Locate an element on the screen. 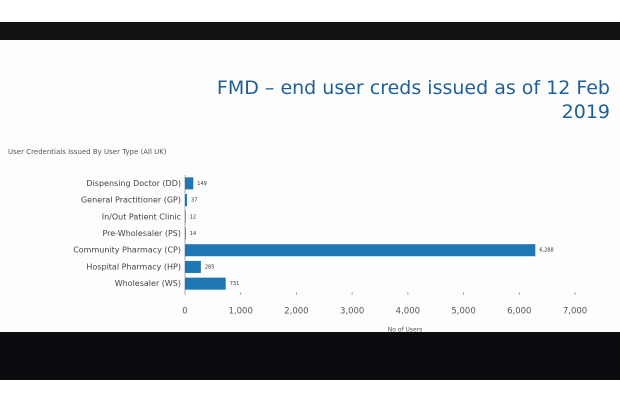  value-label: 285 is located at coordinates (210, 267).